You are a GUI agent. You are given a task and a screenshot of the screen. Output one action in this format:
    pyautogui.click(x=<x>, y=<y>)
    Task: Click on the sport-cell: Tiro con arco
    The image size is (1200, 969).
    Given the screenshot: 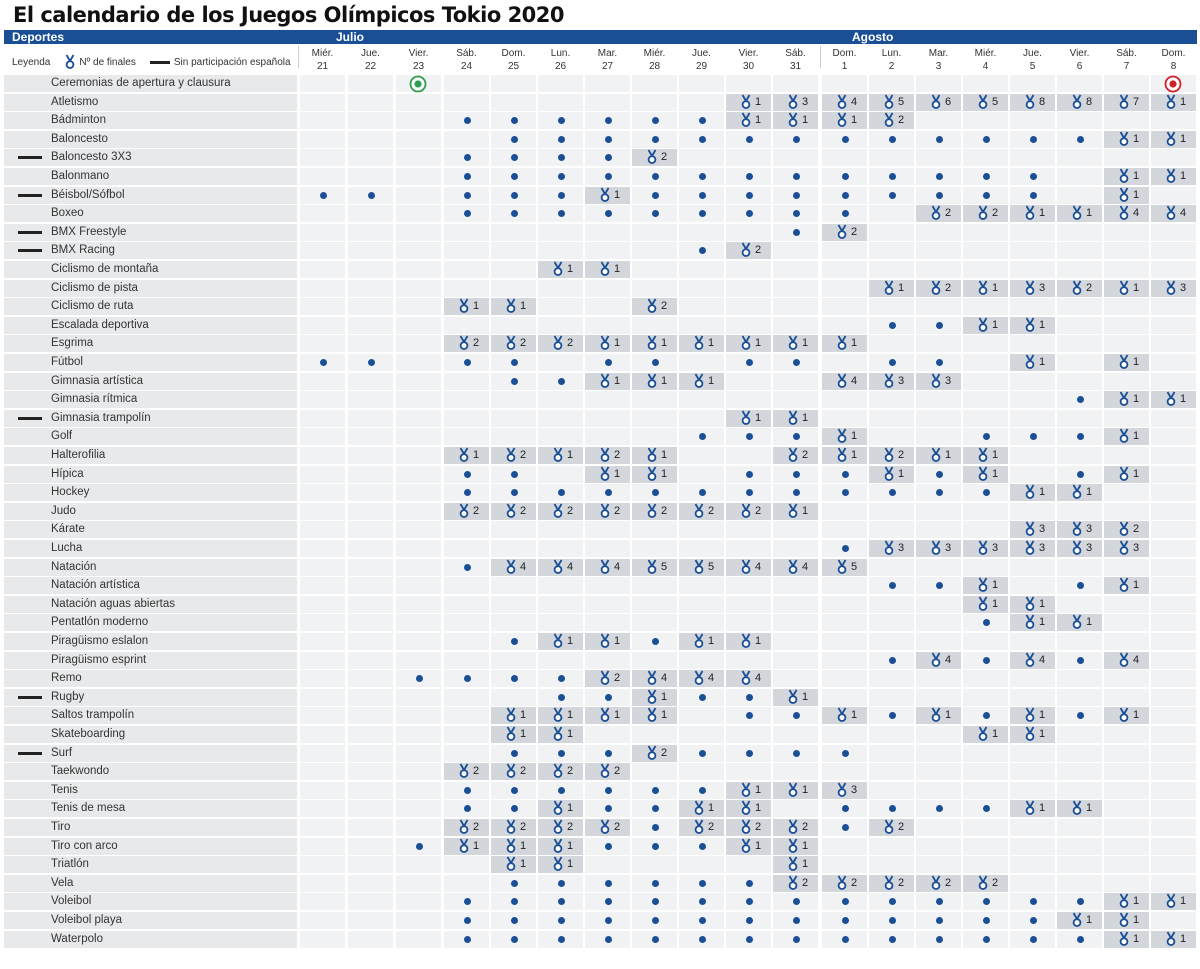 What is the action you would take?
    pyautogui.click(x=150, y=846)
    